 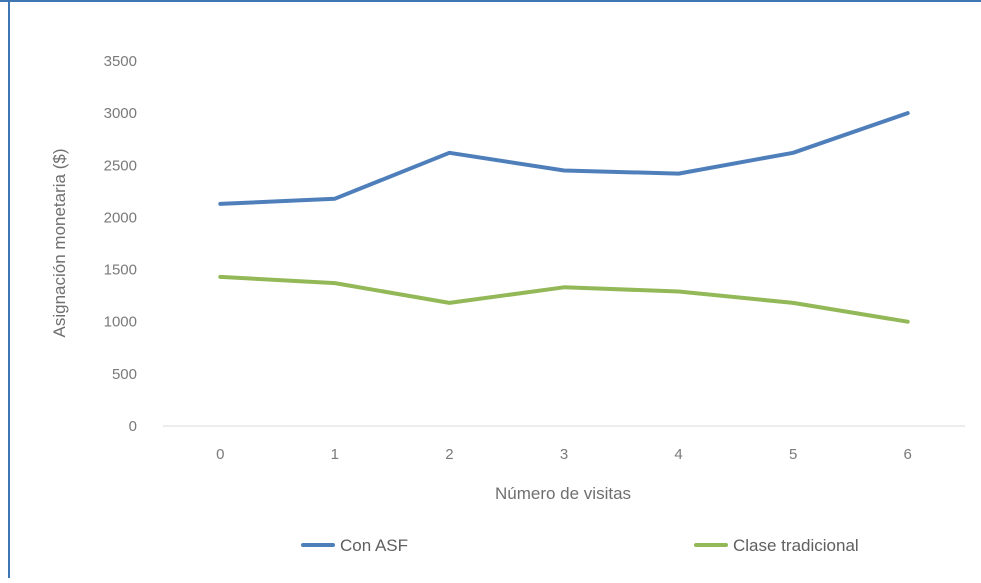 I want to click on y-axis-title: Asignación monetaria ($), so click(x=59, y=243).